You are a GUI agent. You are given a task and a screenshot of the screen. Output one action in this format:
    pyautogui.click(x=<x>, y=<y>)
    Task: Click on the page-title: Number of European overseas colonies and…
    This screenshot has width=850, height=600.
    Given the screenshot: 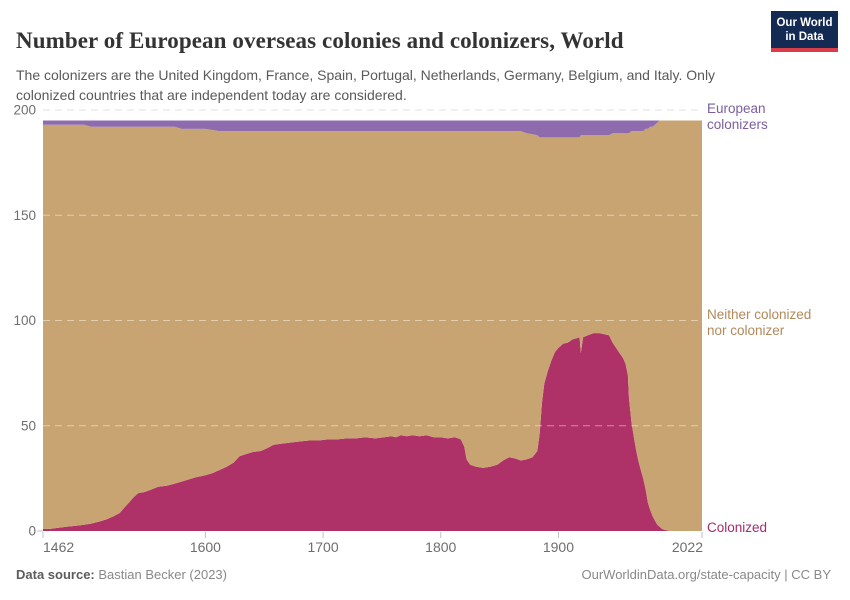 What is the action you would take?
    pyautogui.click(x=320, y=41)
    